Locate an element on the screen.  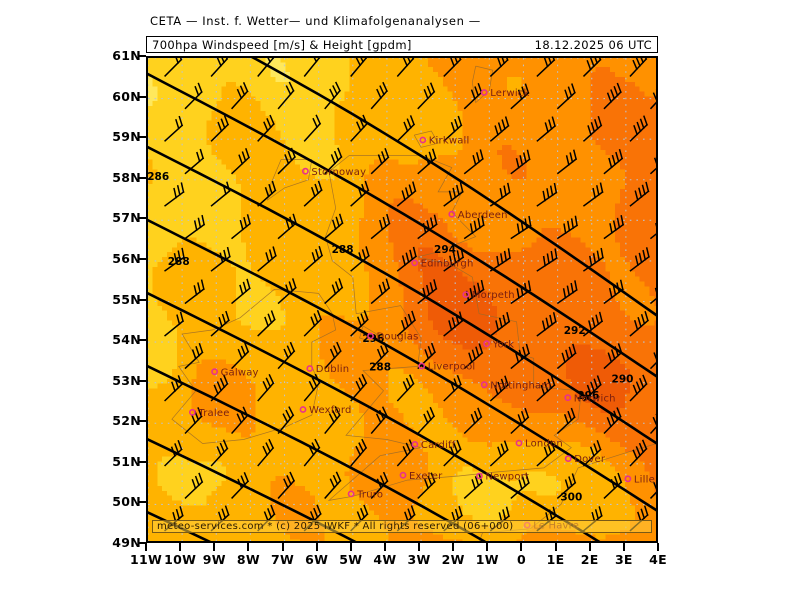
city-label: Stornoway is located at coordinates (338, 172).